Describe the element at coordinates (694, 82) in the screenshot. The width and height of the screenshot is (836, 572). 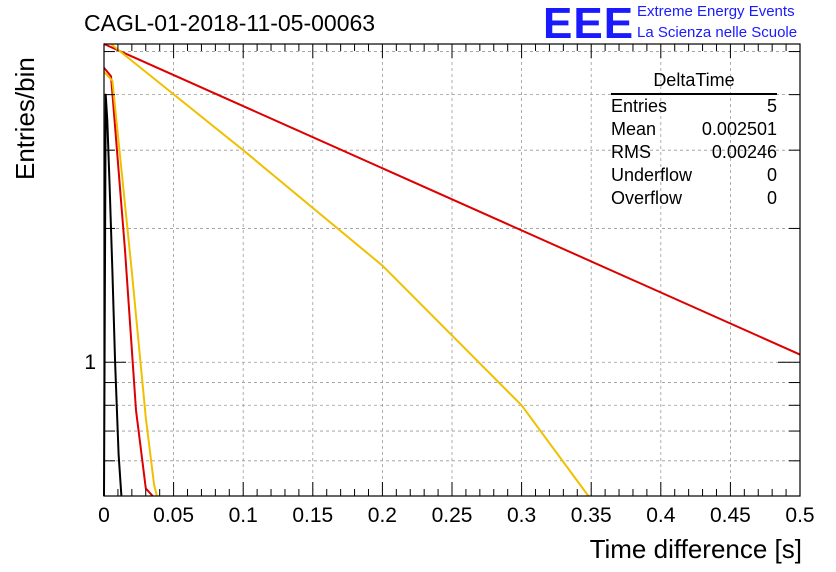
I see `stats-box-title: DeltaTime` at that location.